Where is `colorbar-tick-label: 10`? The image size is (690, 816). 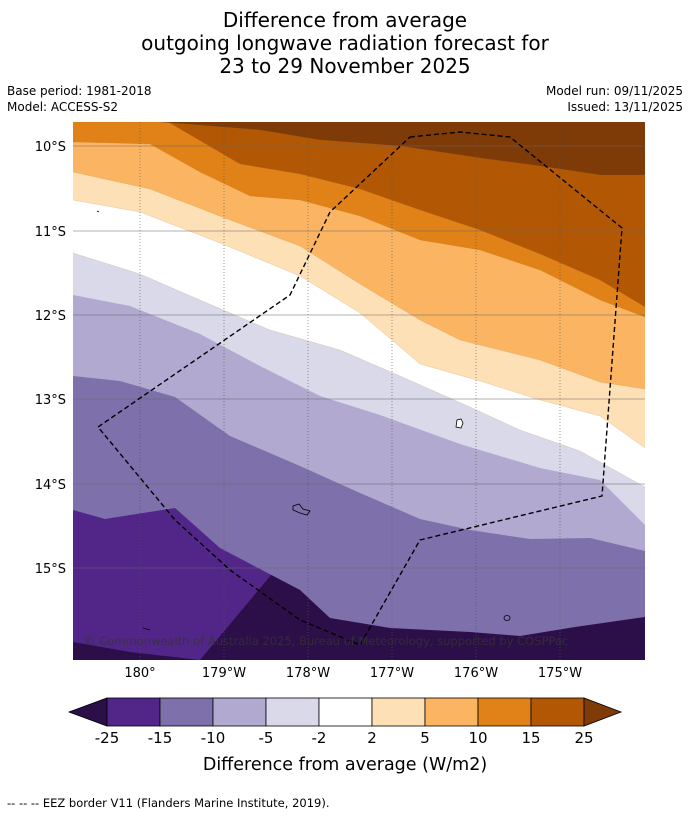 colorbar-tick-label: 10 is located at coordinates (477, 738).